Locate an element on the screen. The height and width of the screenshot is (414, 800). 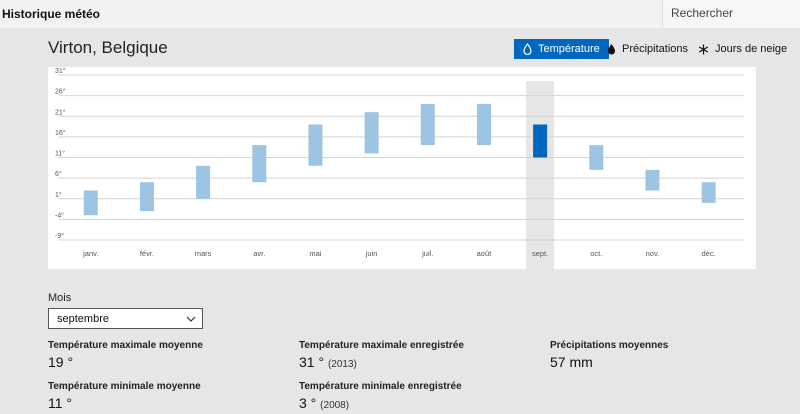
precipitation-toggle: Précipitations is located at coordinates (647, 49).